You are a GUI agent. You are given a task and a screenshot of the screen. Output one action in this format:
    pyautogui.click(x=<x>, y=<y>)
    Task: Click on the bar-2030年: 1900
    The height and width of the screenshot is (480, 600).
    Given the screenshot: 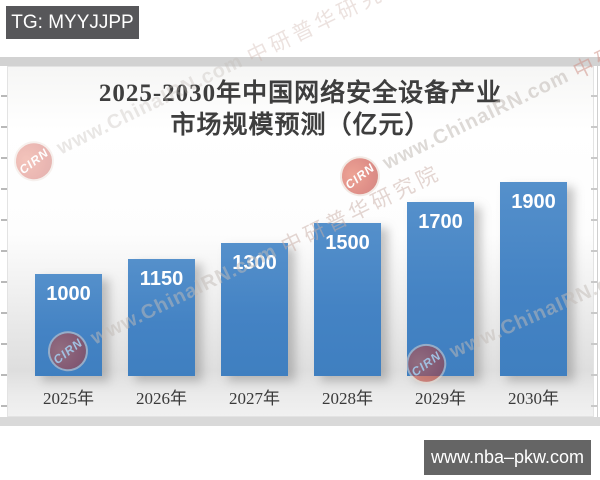 What is the action you would take?
    pyautogui.click(x=533, y=279)
    